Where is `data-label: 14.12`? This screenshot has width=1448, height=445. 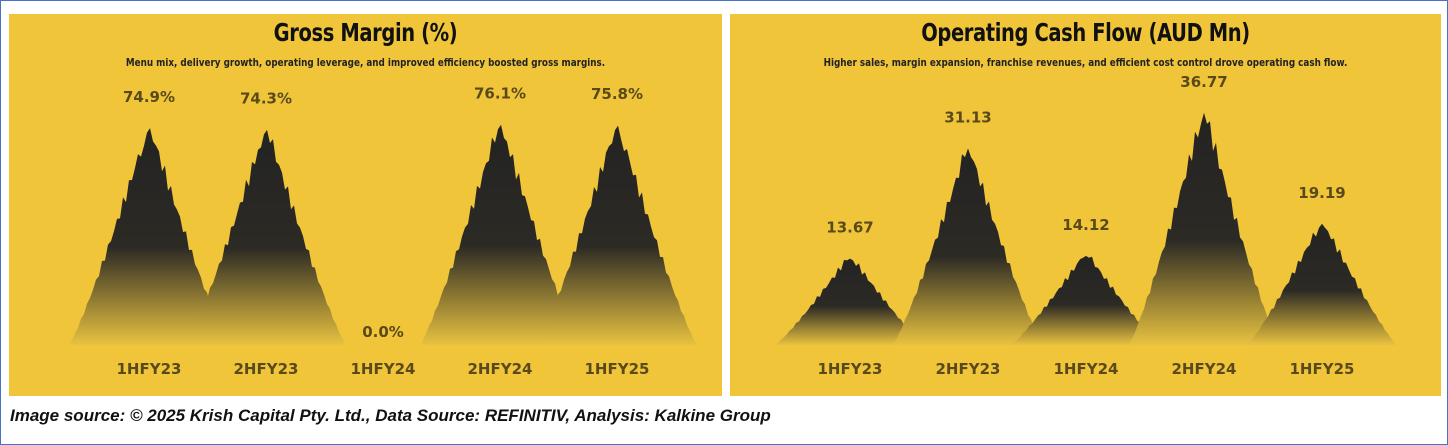 data-label: 14.12 is located at coordinates (1085, 225).